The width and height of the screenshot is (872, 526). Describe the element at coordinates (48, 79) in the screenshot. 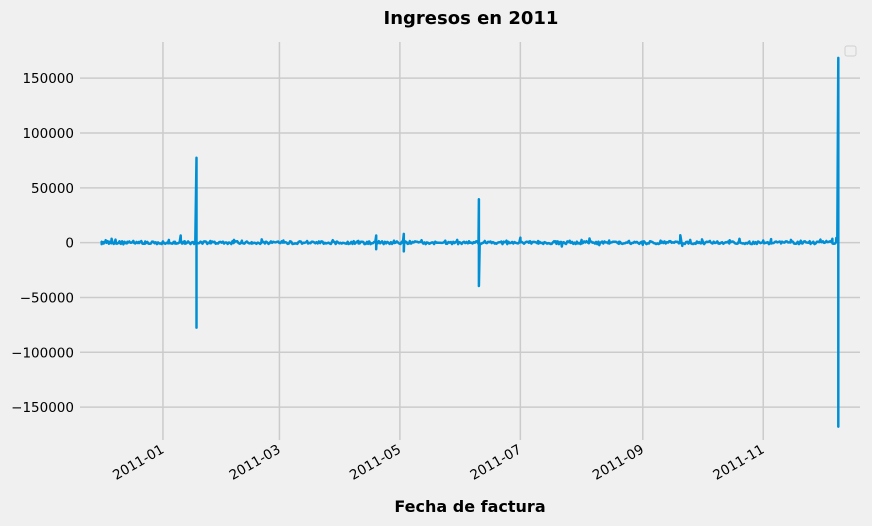

I see `y-tick-label: 150000` at that location.